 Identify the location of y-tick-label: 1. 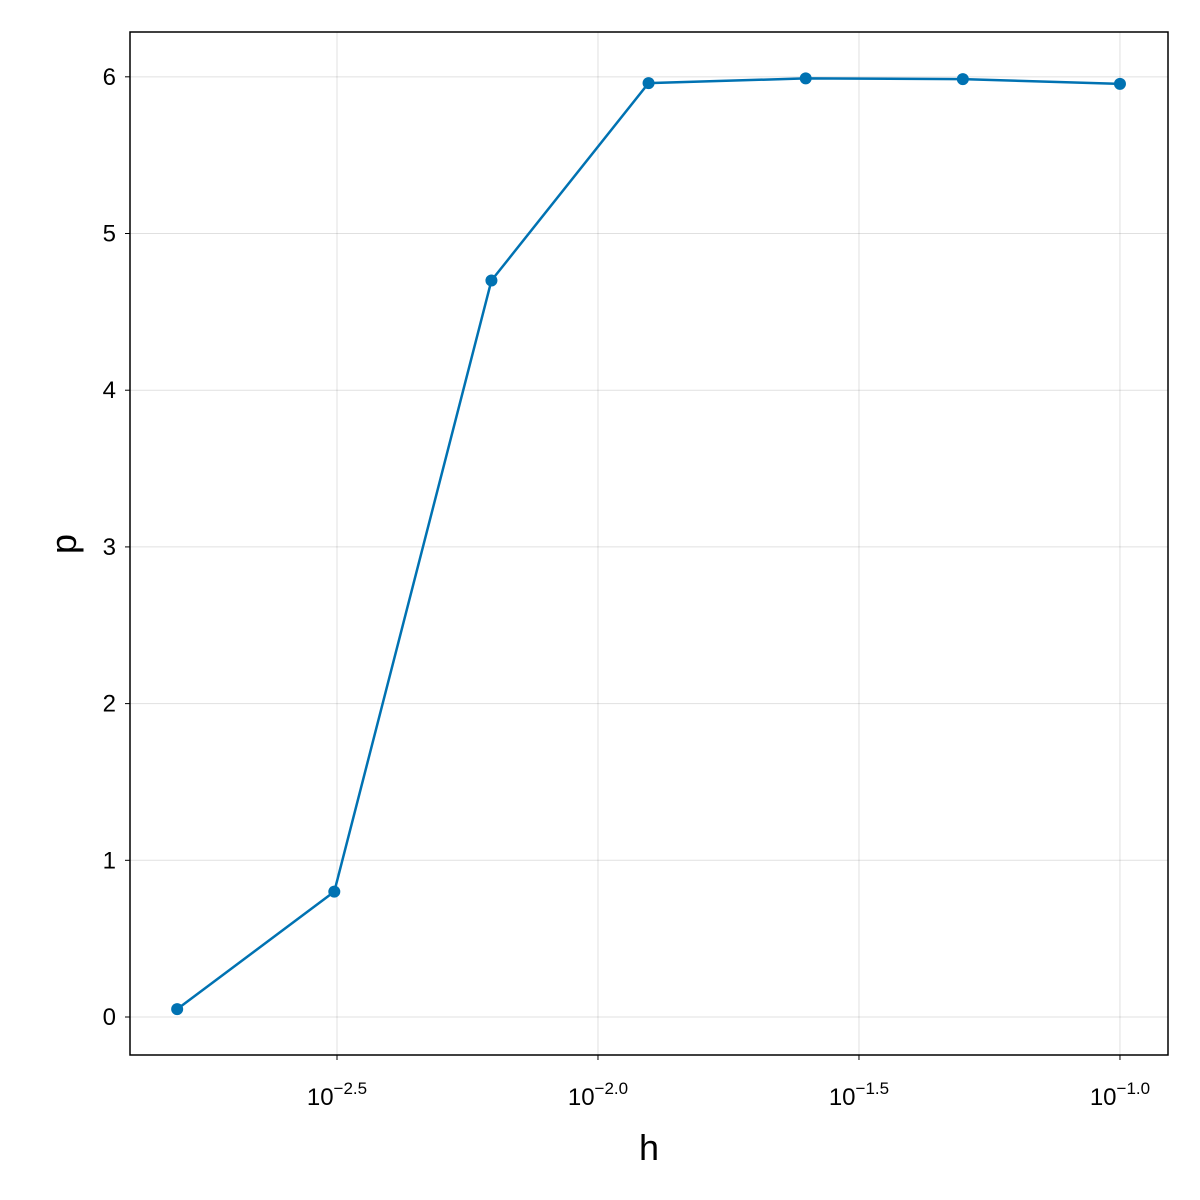
(109, 860).